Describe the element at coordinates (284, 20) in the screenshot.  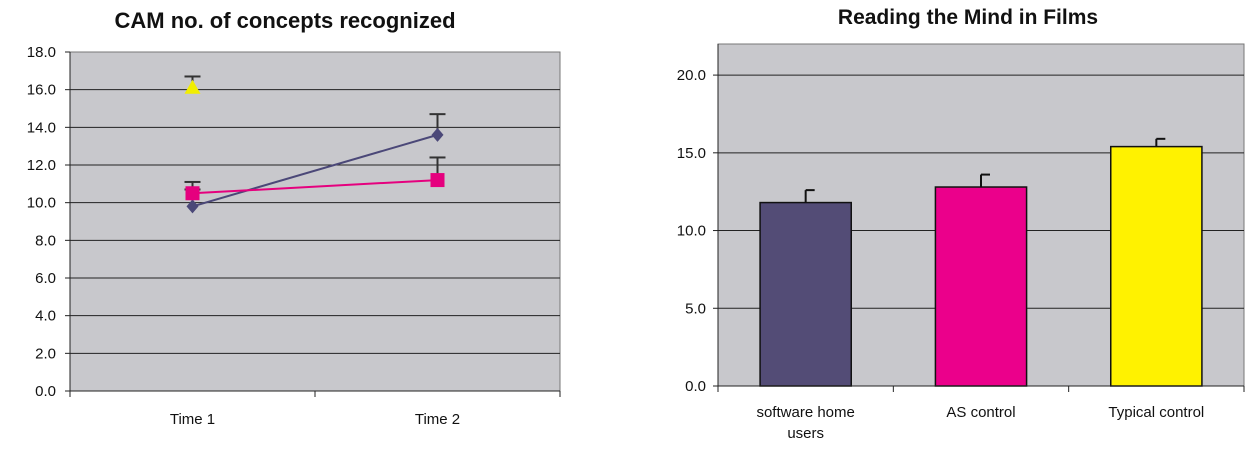
I see `chart1-title: CAM no. of concepts recognized` at that location.